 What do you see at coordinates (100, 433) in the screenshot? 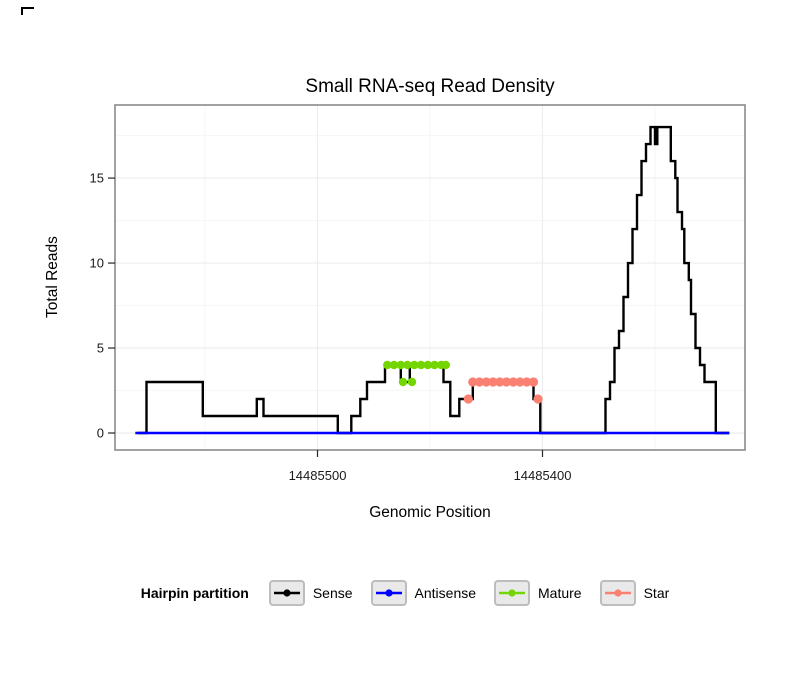
I see `y-tick-label: 0` at bounding box center [100, 433].